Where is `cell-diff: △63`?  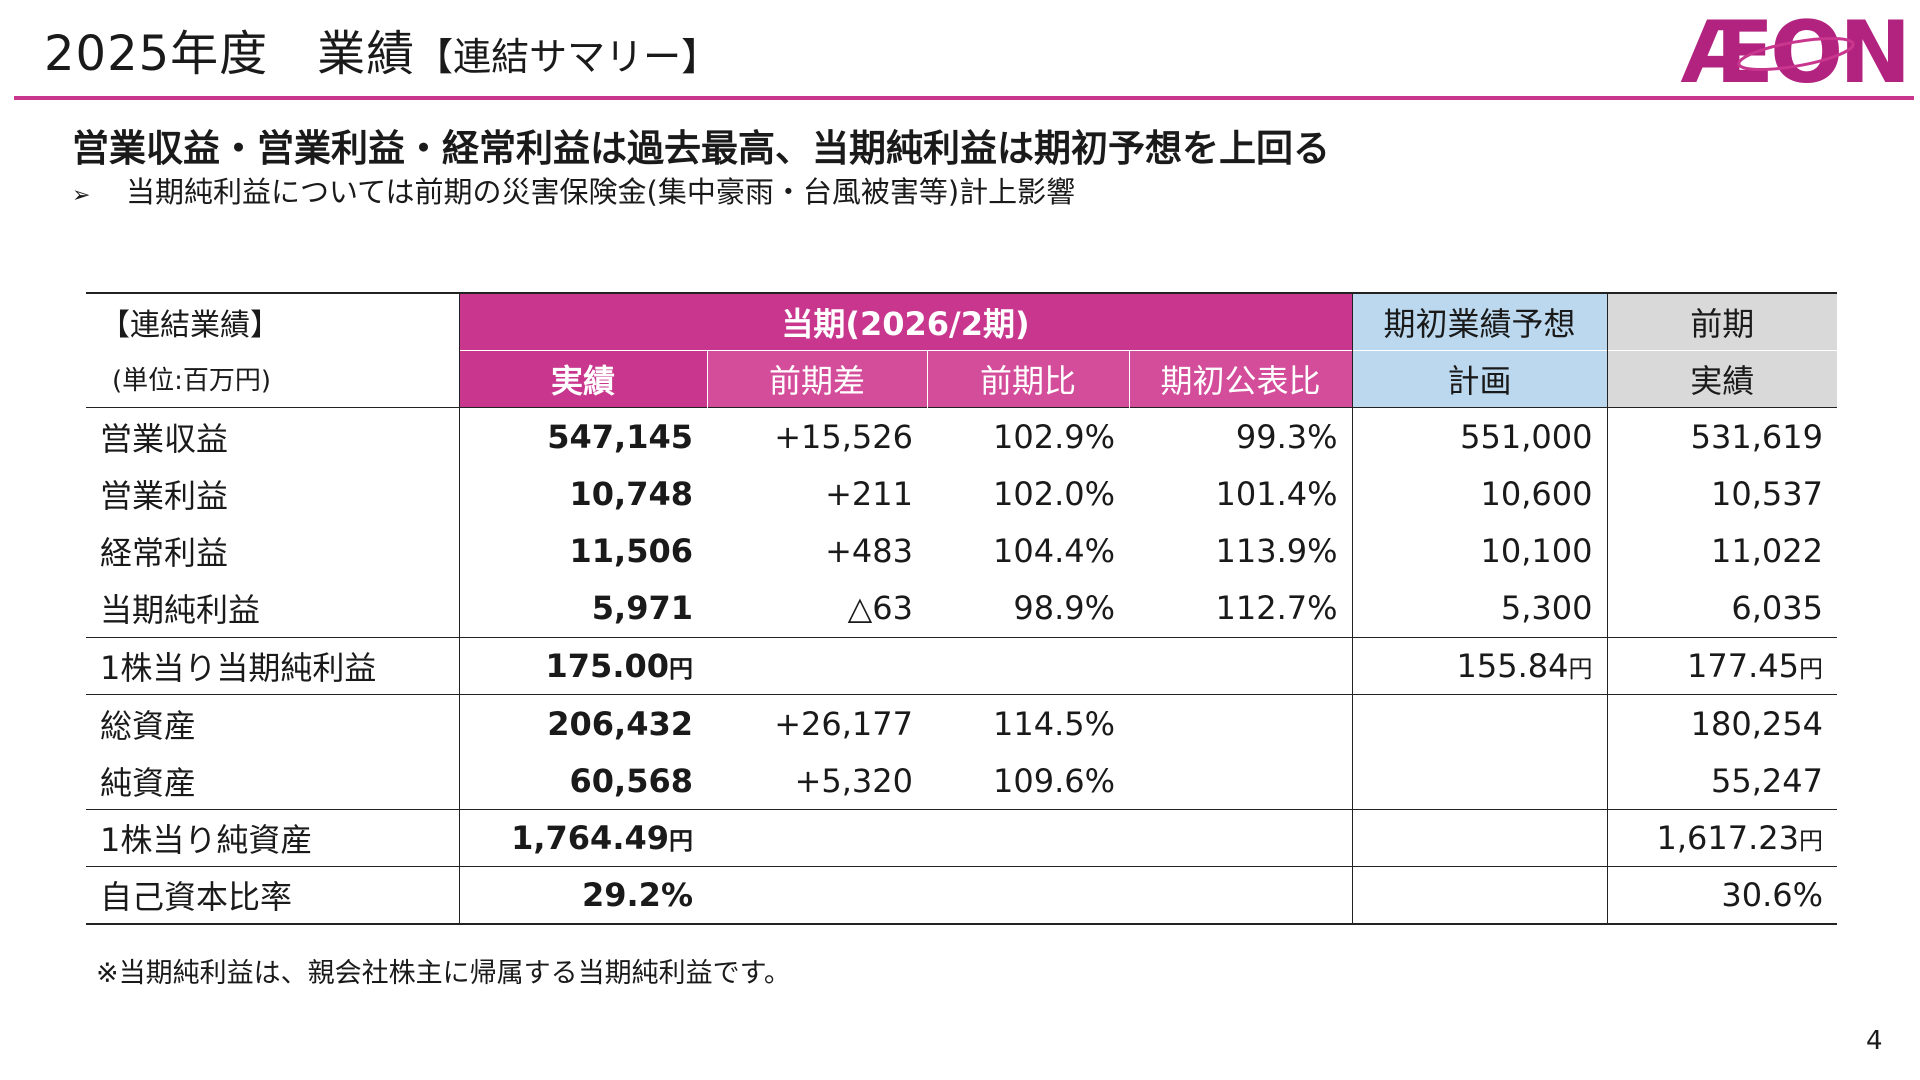 cell-diff: △63 is located at coordinates (817, 608).